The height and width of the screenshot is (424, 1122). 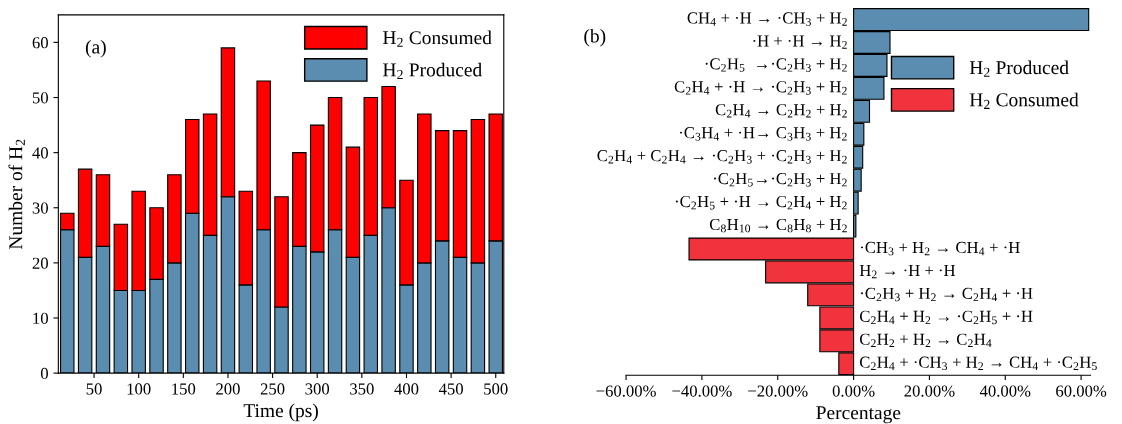 What do you see at coordinates (40, 98) in the screenshot?
I see `y-tick-label: 50` at bounding box center [40, 98].